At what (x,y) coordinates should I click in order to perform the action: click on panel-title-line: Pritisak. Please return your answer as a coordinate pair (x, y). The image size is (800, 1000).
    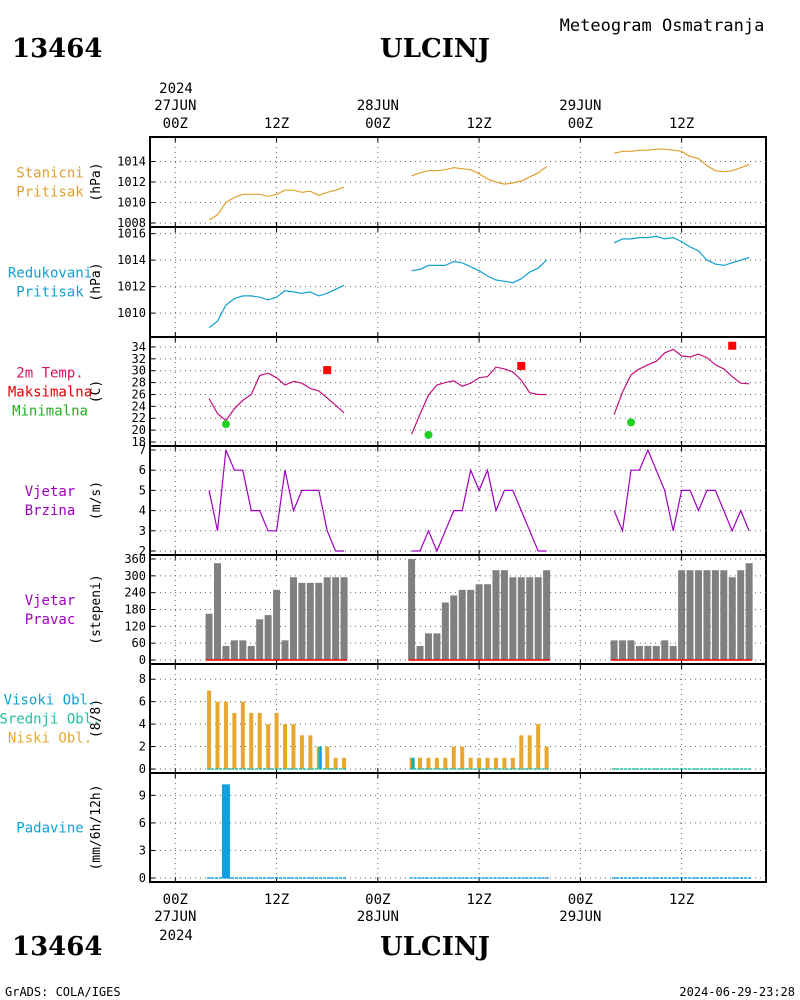
    Looking at the image, I should click on (50, 193).